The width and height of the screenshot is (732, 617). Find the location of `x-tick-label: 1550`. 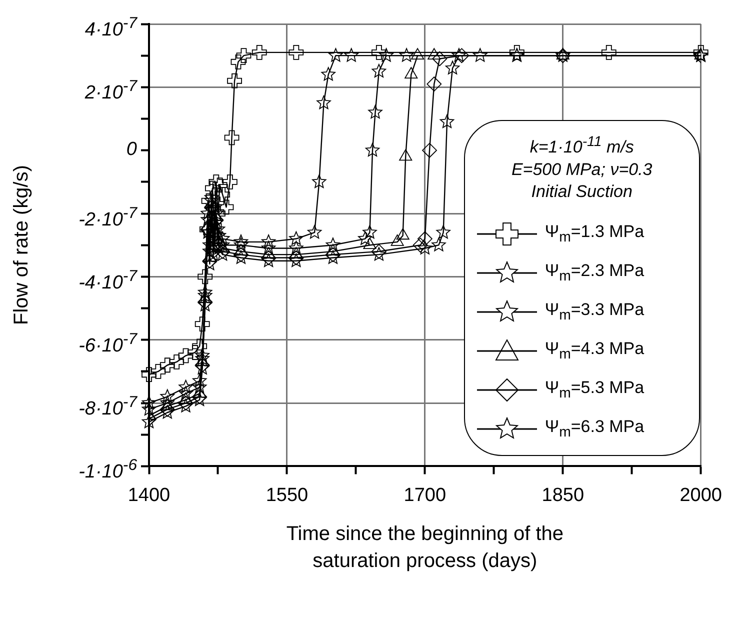

x-tick-label: 1550 is located at coordinates (287, 495).